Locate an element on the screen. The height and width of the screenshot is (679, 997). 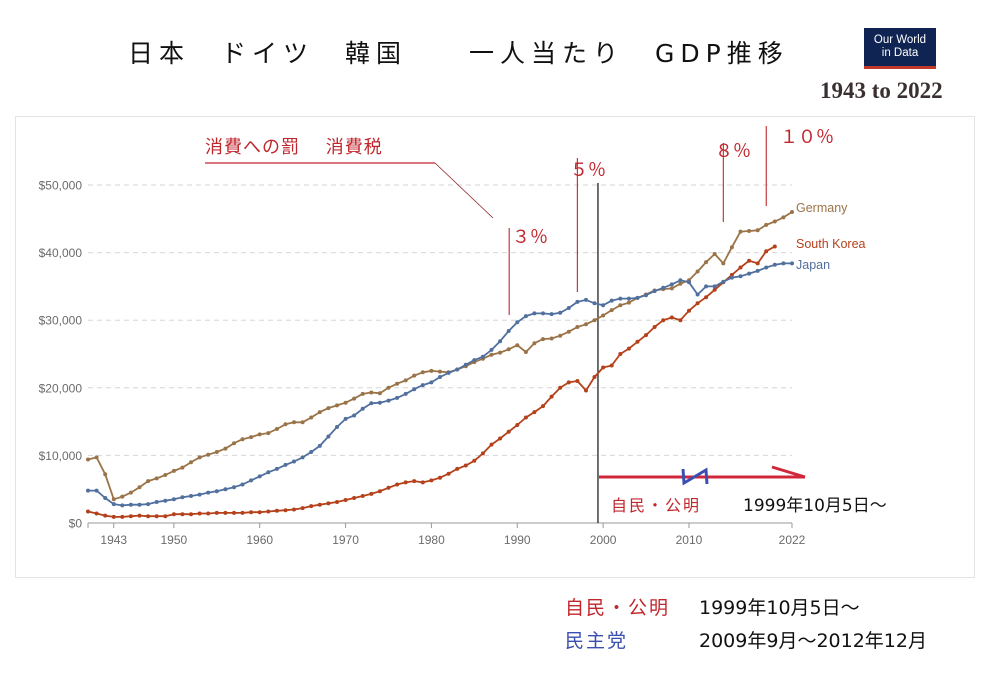
y-axis-ticks: $0 $10,000 $20,000 $30,000 $40,000 $50,000 is located at coordinates (61, 355).